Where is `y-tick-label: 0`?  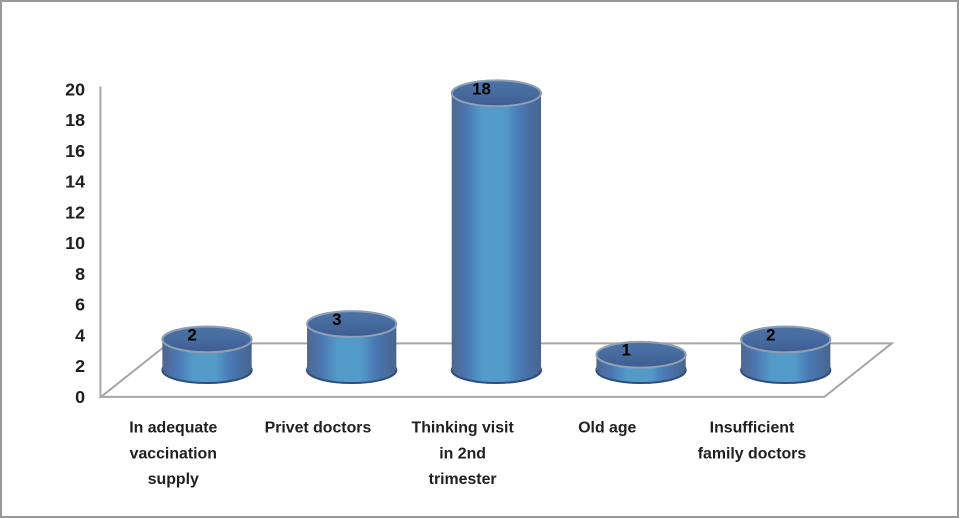
y-tick-label: 0 is located at coordinates (80, 397).